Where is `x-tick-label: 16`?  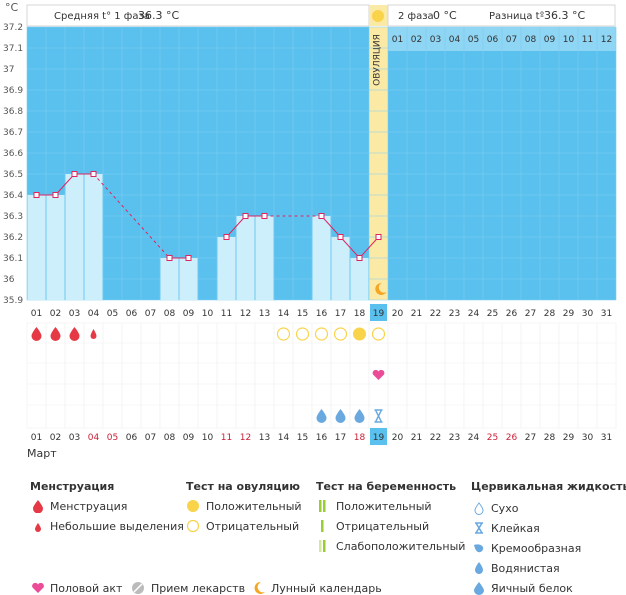 x-tick-label: 16 is located at coordinates (322, 314).